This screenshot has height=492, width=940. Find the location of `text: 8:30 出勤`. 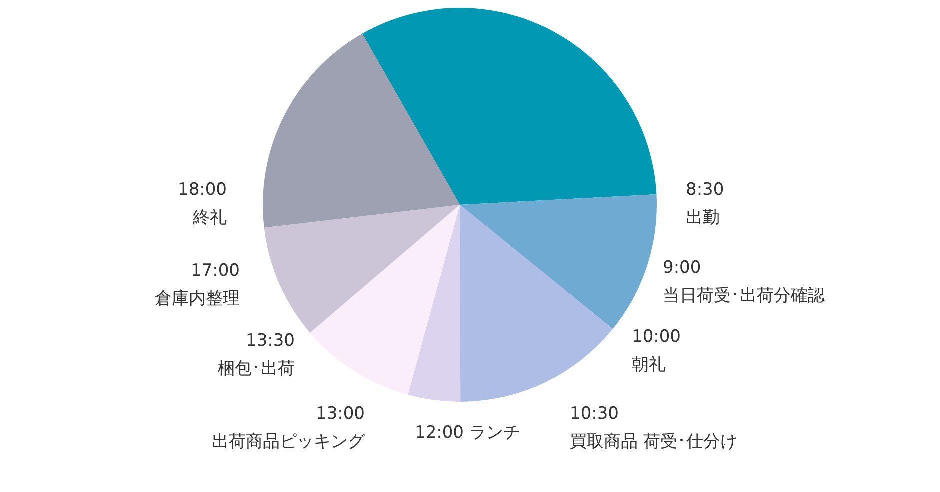

text: 8:30 出勤 is located at coordinates (705, 204).